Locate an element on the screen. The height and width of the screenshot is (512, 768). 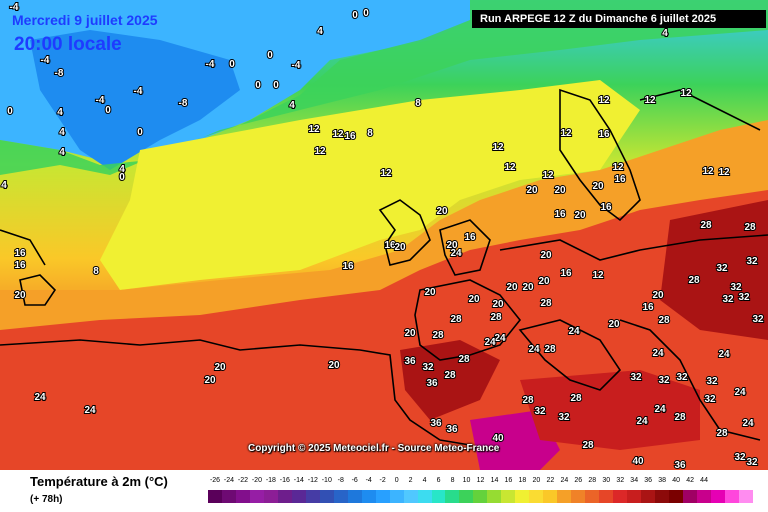
hot-zone-med is located at coordinates (610, 410).